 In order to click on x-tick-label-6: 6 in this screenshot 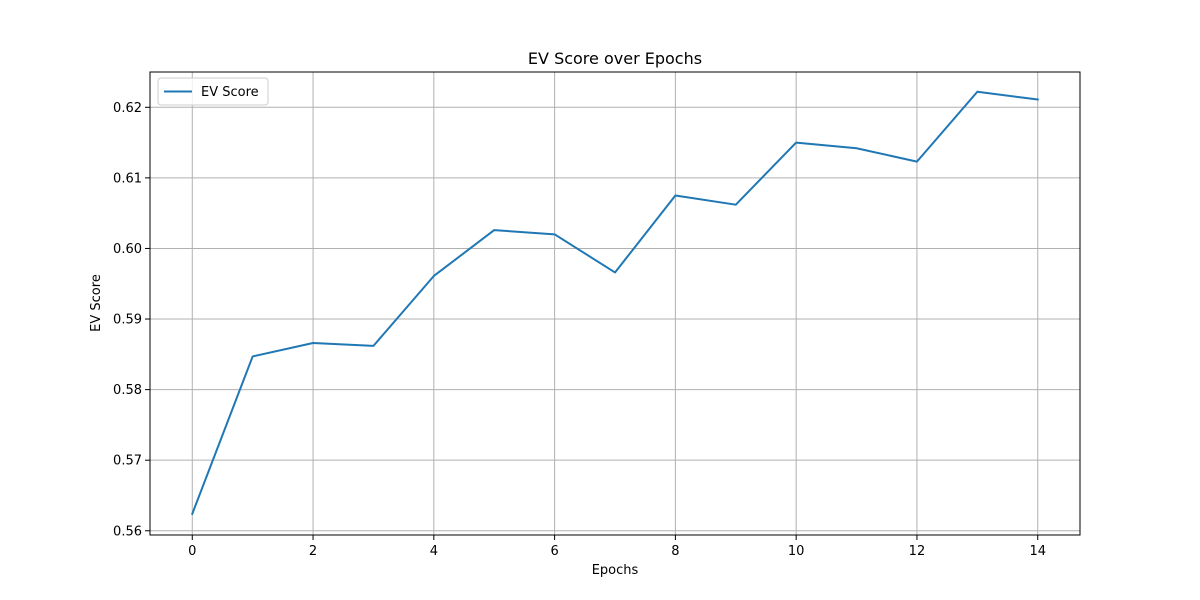, I will do `click(554, 551)`.